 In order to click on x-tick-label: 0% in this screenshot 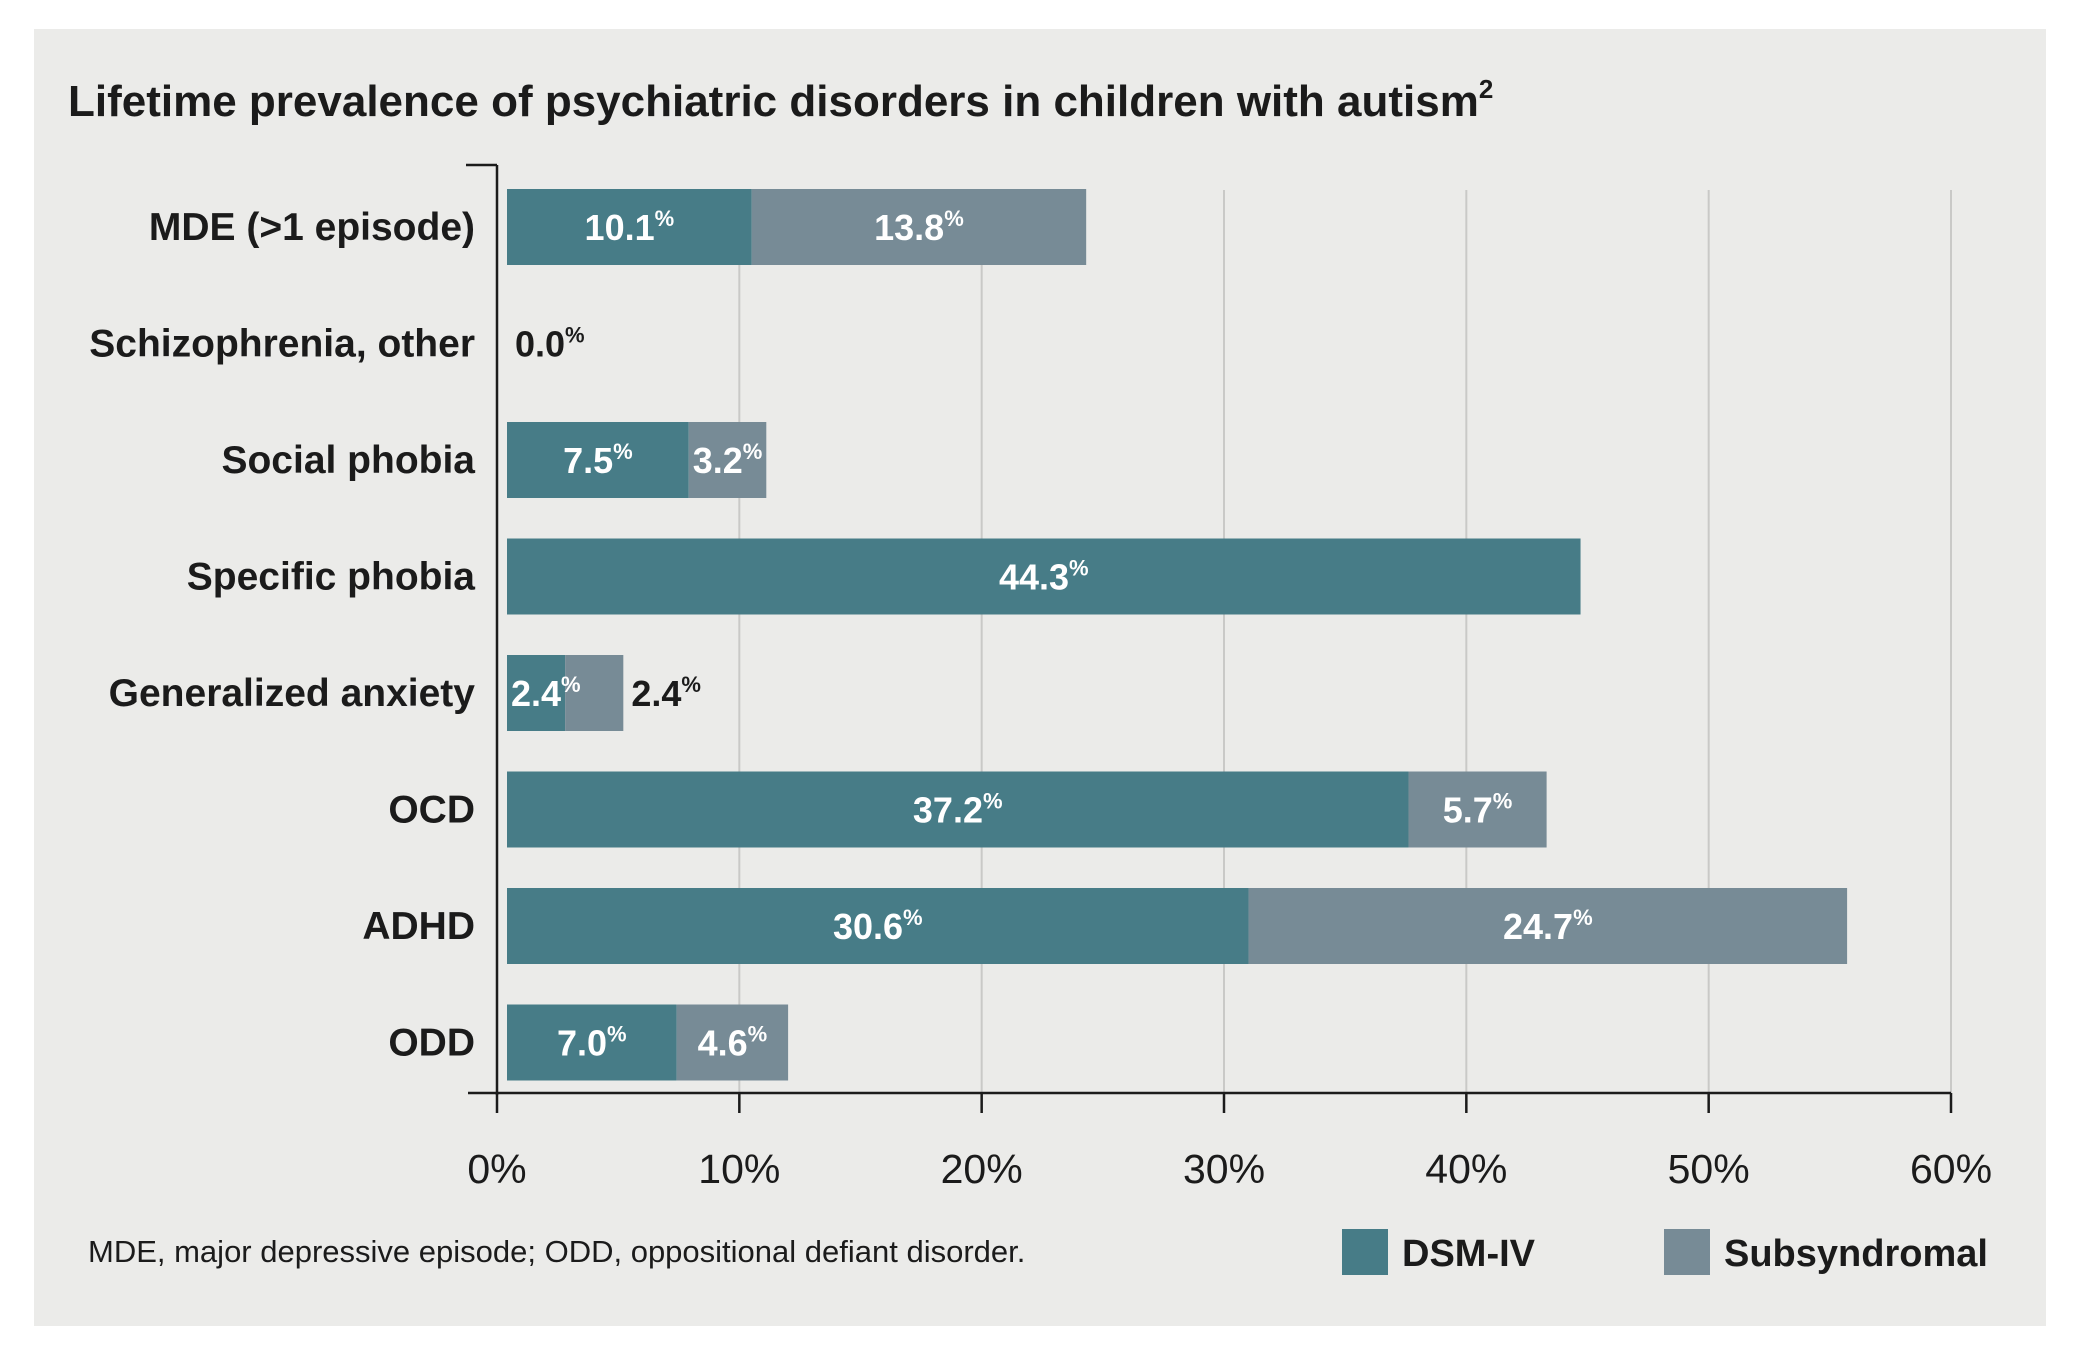, I will do `click(496, 1169)`.